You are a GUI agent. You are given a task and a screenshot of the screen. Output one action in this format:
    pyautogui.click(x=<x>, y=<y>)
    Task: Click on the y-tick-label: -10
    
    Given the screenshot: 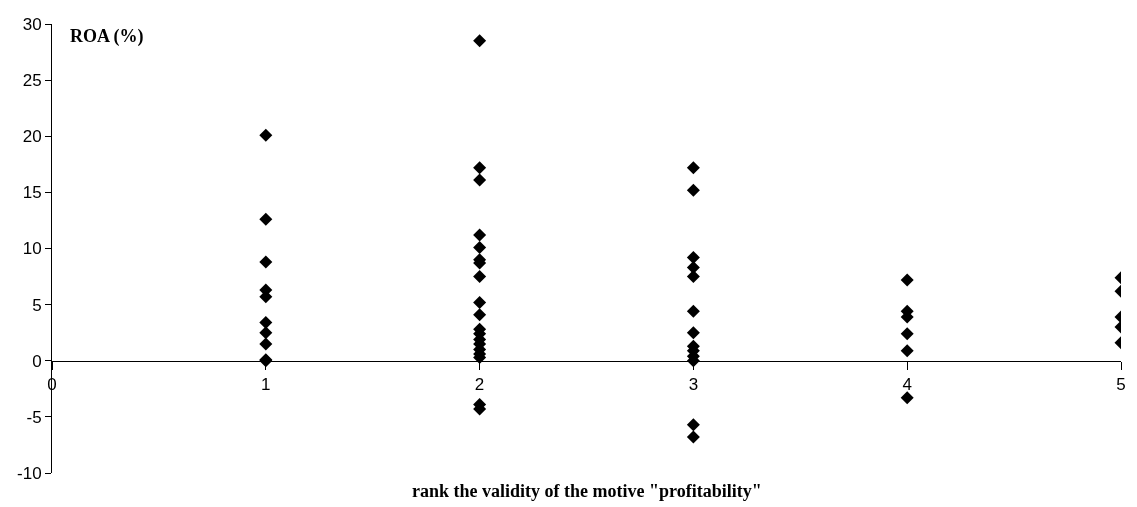 What is the action you would take?
    pyautogui.click(x=29, y=473)
    